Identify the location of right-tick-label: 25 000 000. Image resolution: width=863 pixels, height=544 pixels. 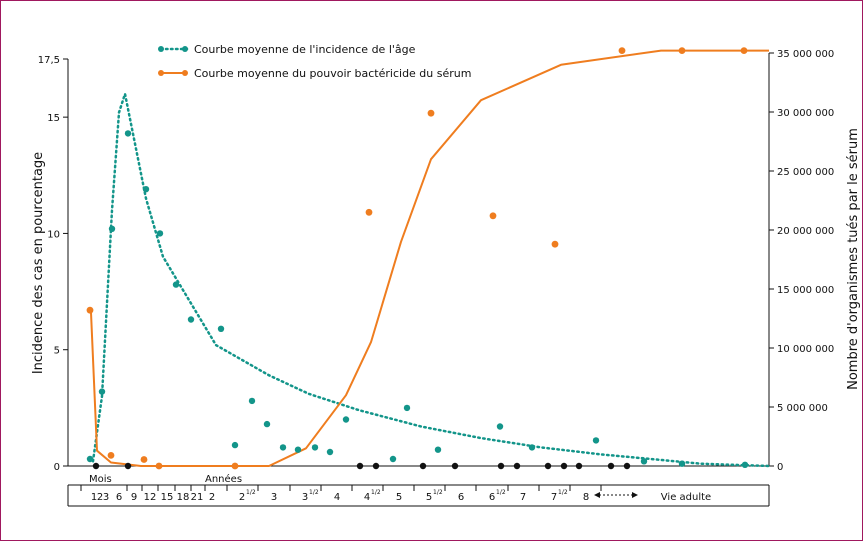
(805, 172).